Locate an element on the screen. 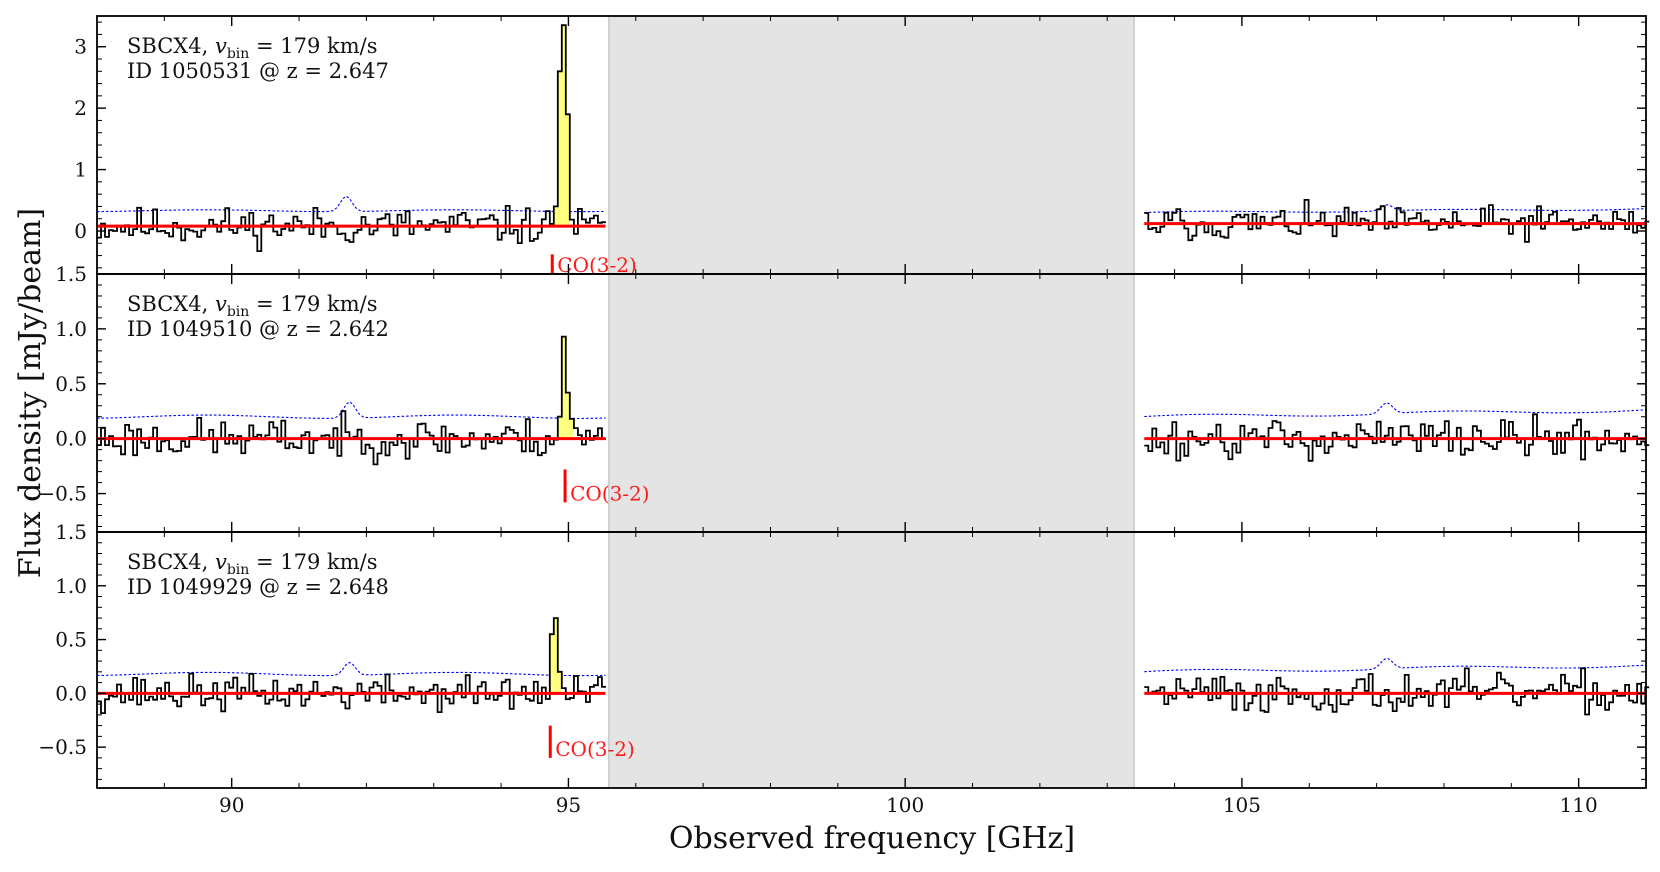 The height and width of the screenshot is (872, 1660). x-axis-title: Observed frequency [GHz] is located at coordinates (872, 838).